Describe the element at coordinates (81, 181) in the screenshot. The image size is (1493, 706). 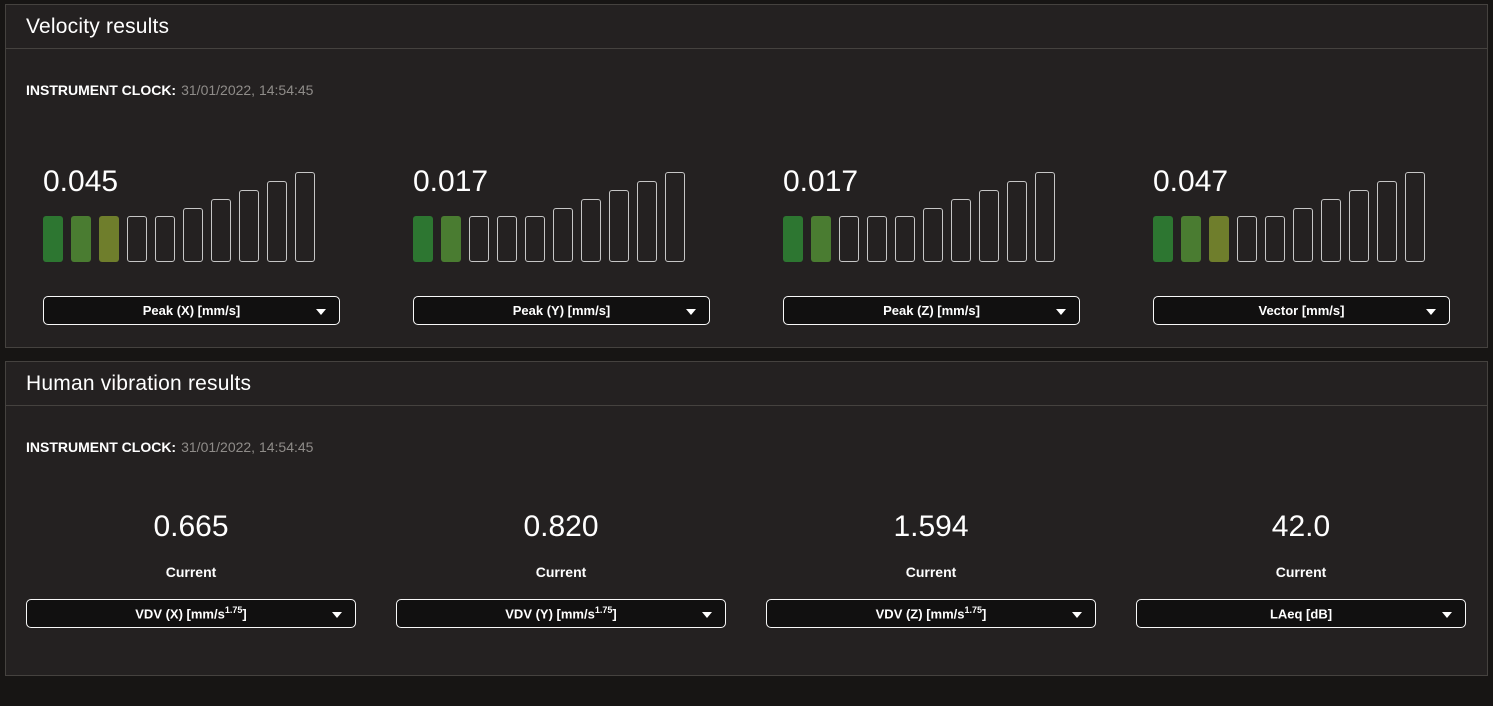
I see `gauge-value: 0.045` at that location.